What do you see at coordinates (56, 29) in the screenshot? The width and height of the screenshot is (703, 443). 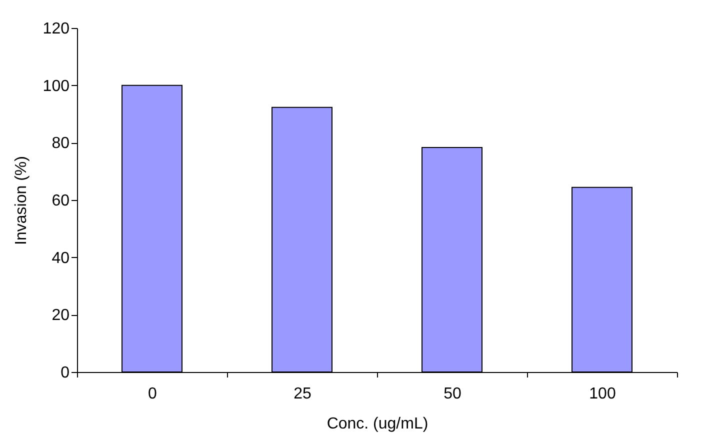 I see `y-tick-label: 120` at bounding box center [56, 29].